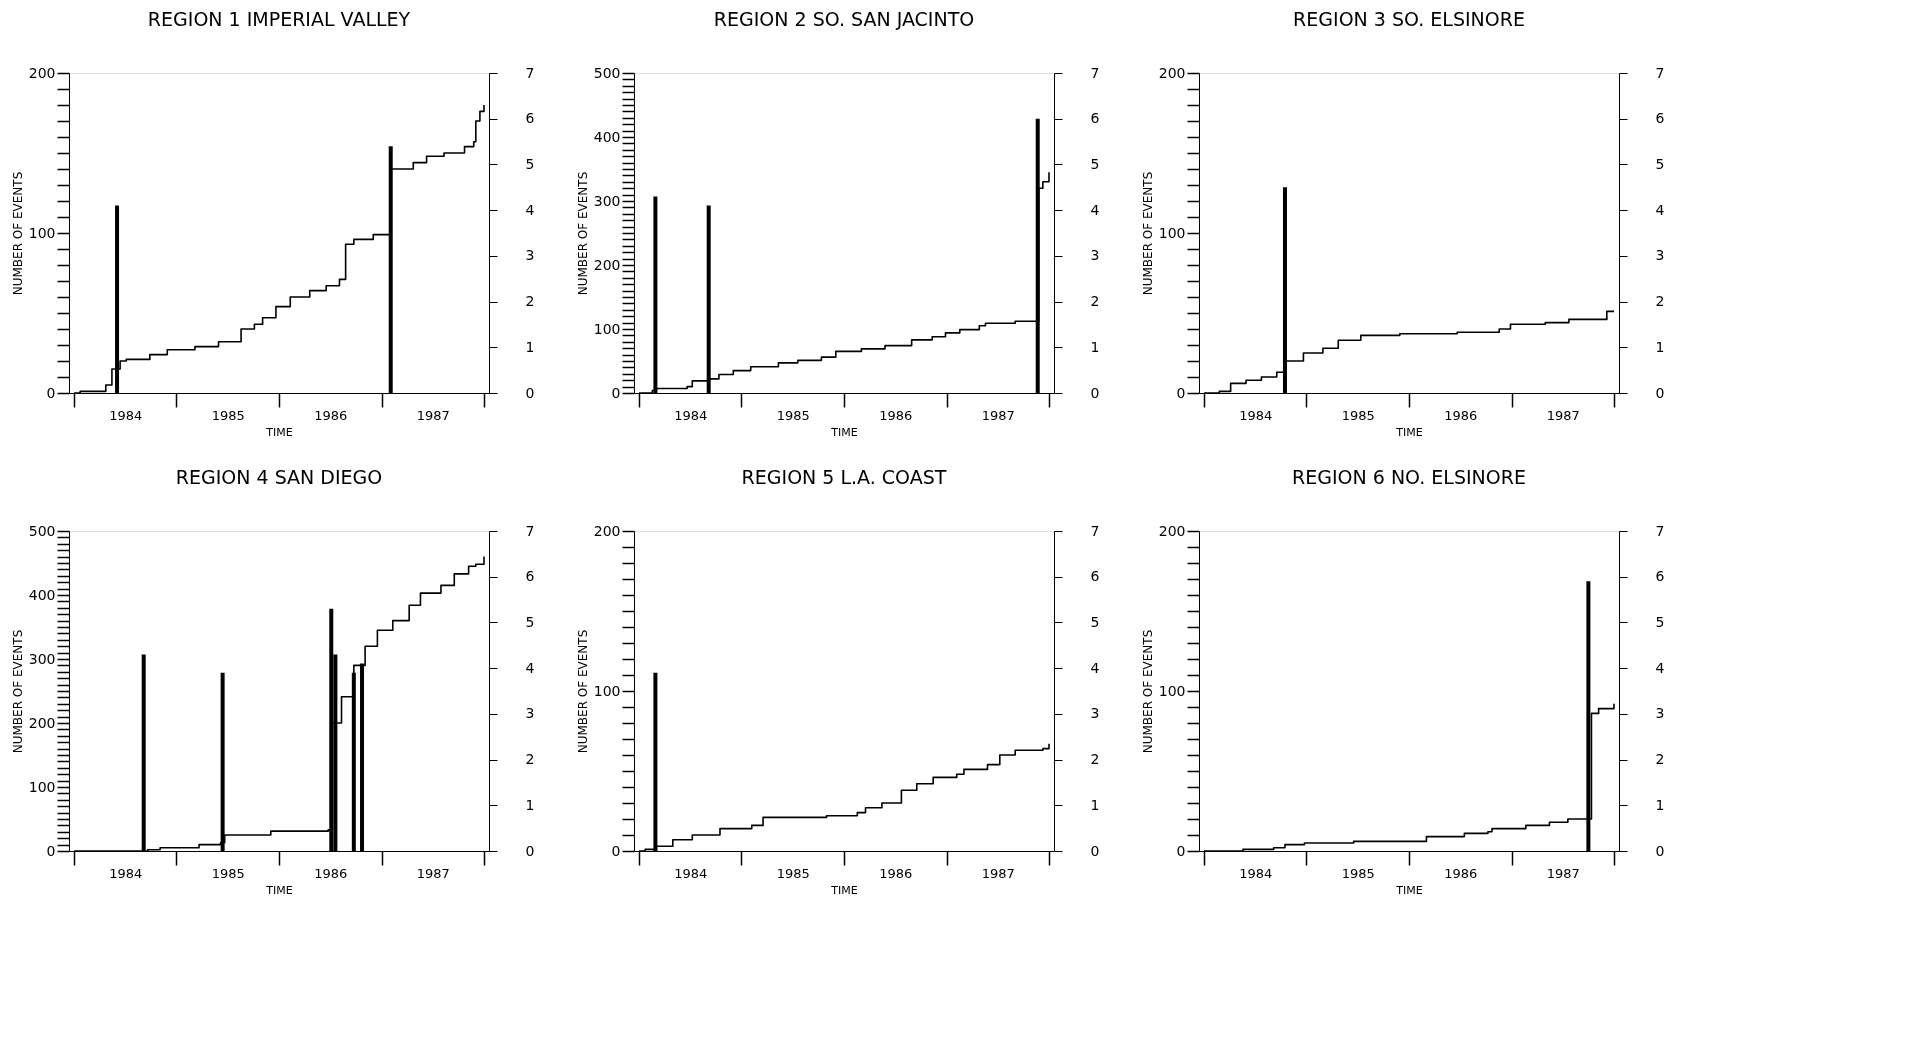 The image size is (1914, 1059). Describe the element at coordinates (42, 658) in the screenshot. I see `y-tick-label: 300` at that location.